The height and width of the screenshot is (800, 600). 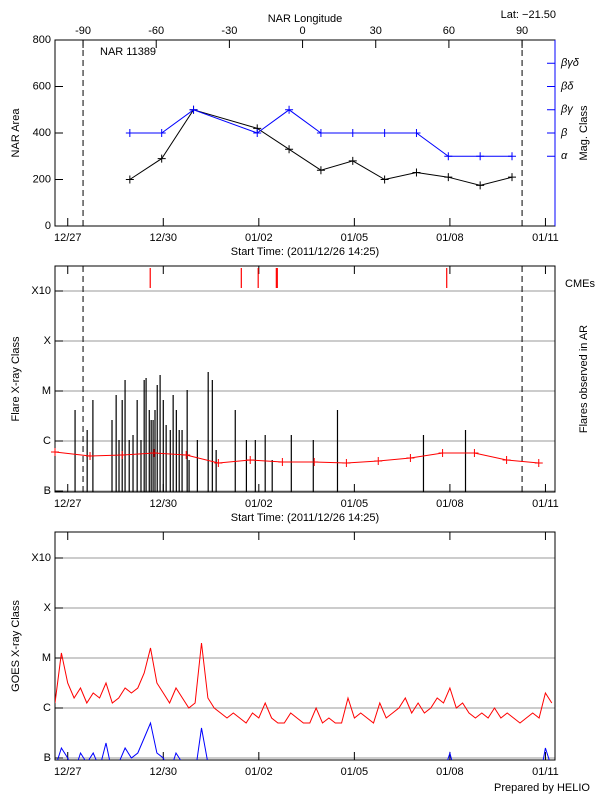 I want to click on x2-tick-label: 60, so click(x=449, y=31).